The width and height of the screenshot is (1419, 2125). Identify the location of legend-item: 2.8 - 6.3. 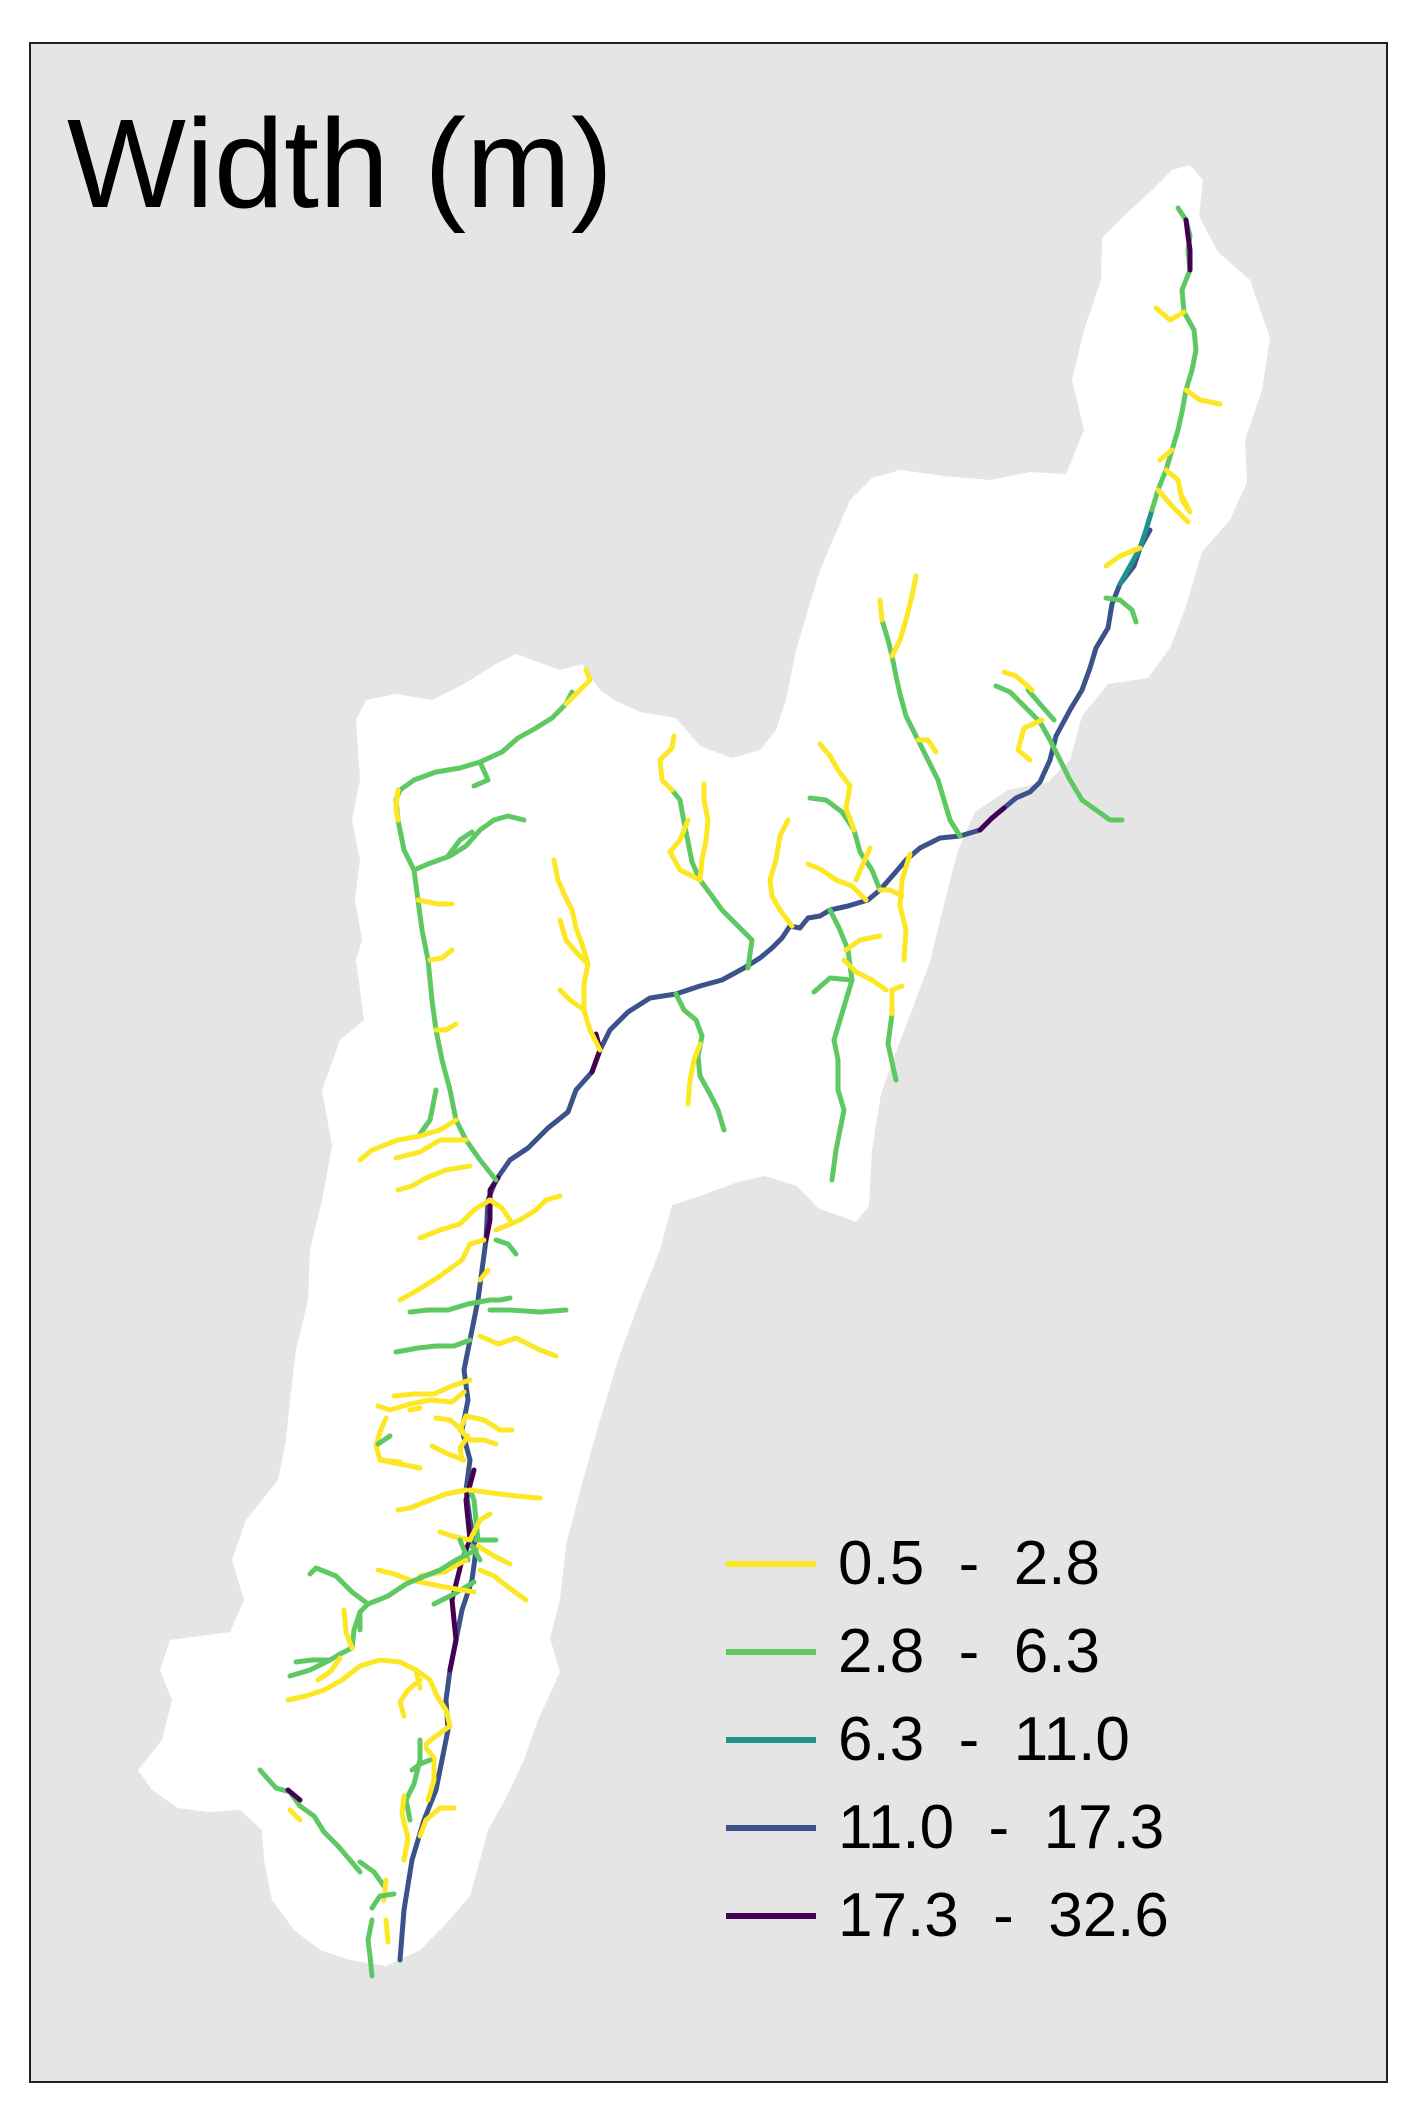
(947, 1652).